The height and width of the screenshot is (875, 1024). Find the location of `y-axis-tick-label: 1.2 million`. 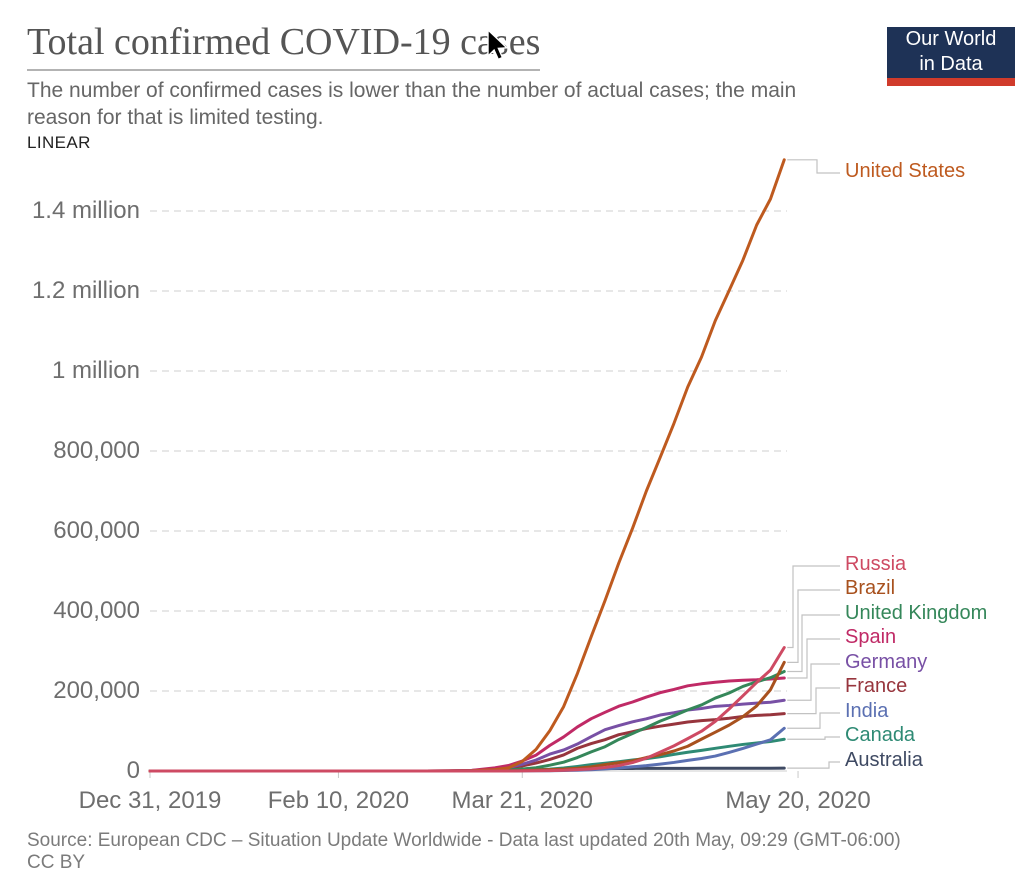

y-axis-tick-label: 1.2 million is located at coordinates (85, 290).